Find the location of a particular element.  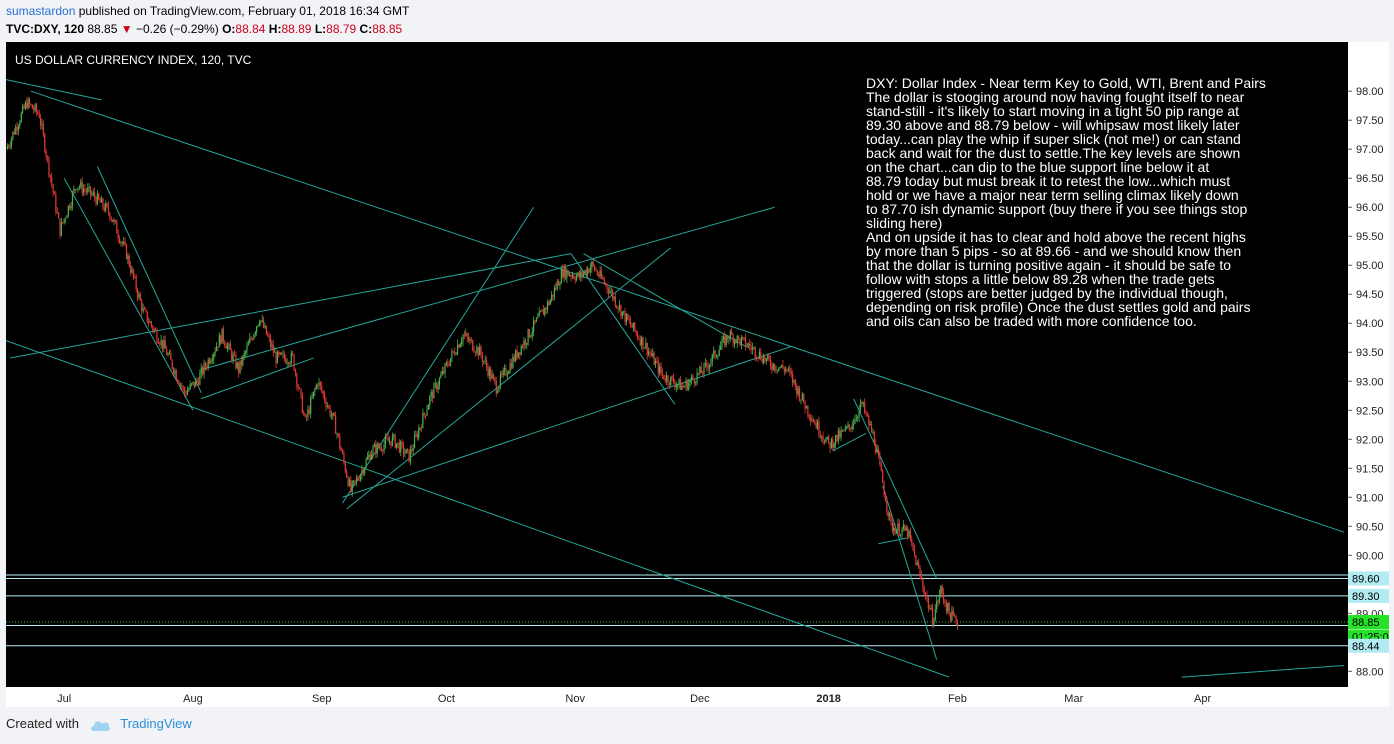

tradingview-link: TradingView is located at coordinates (156, 723).